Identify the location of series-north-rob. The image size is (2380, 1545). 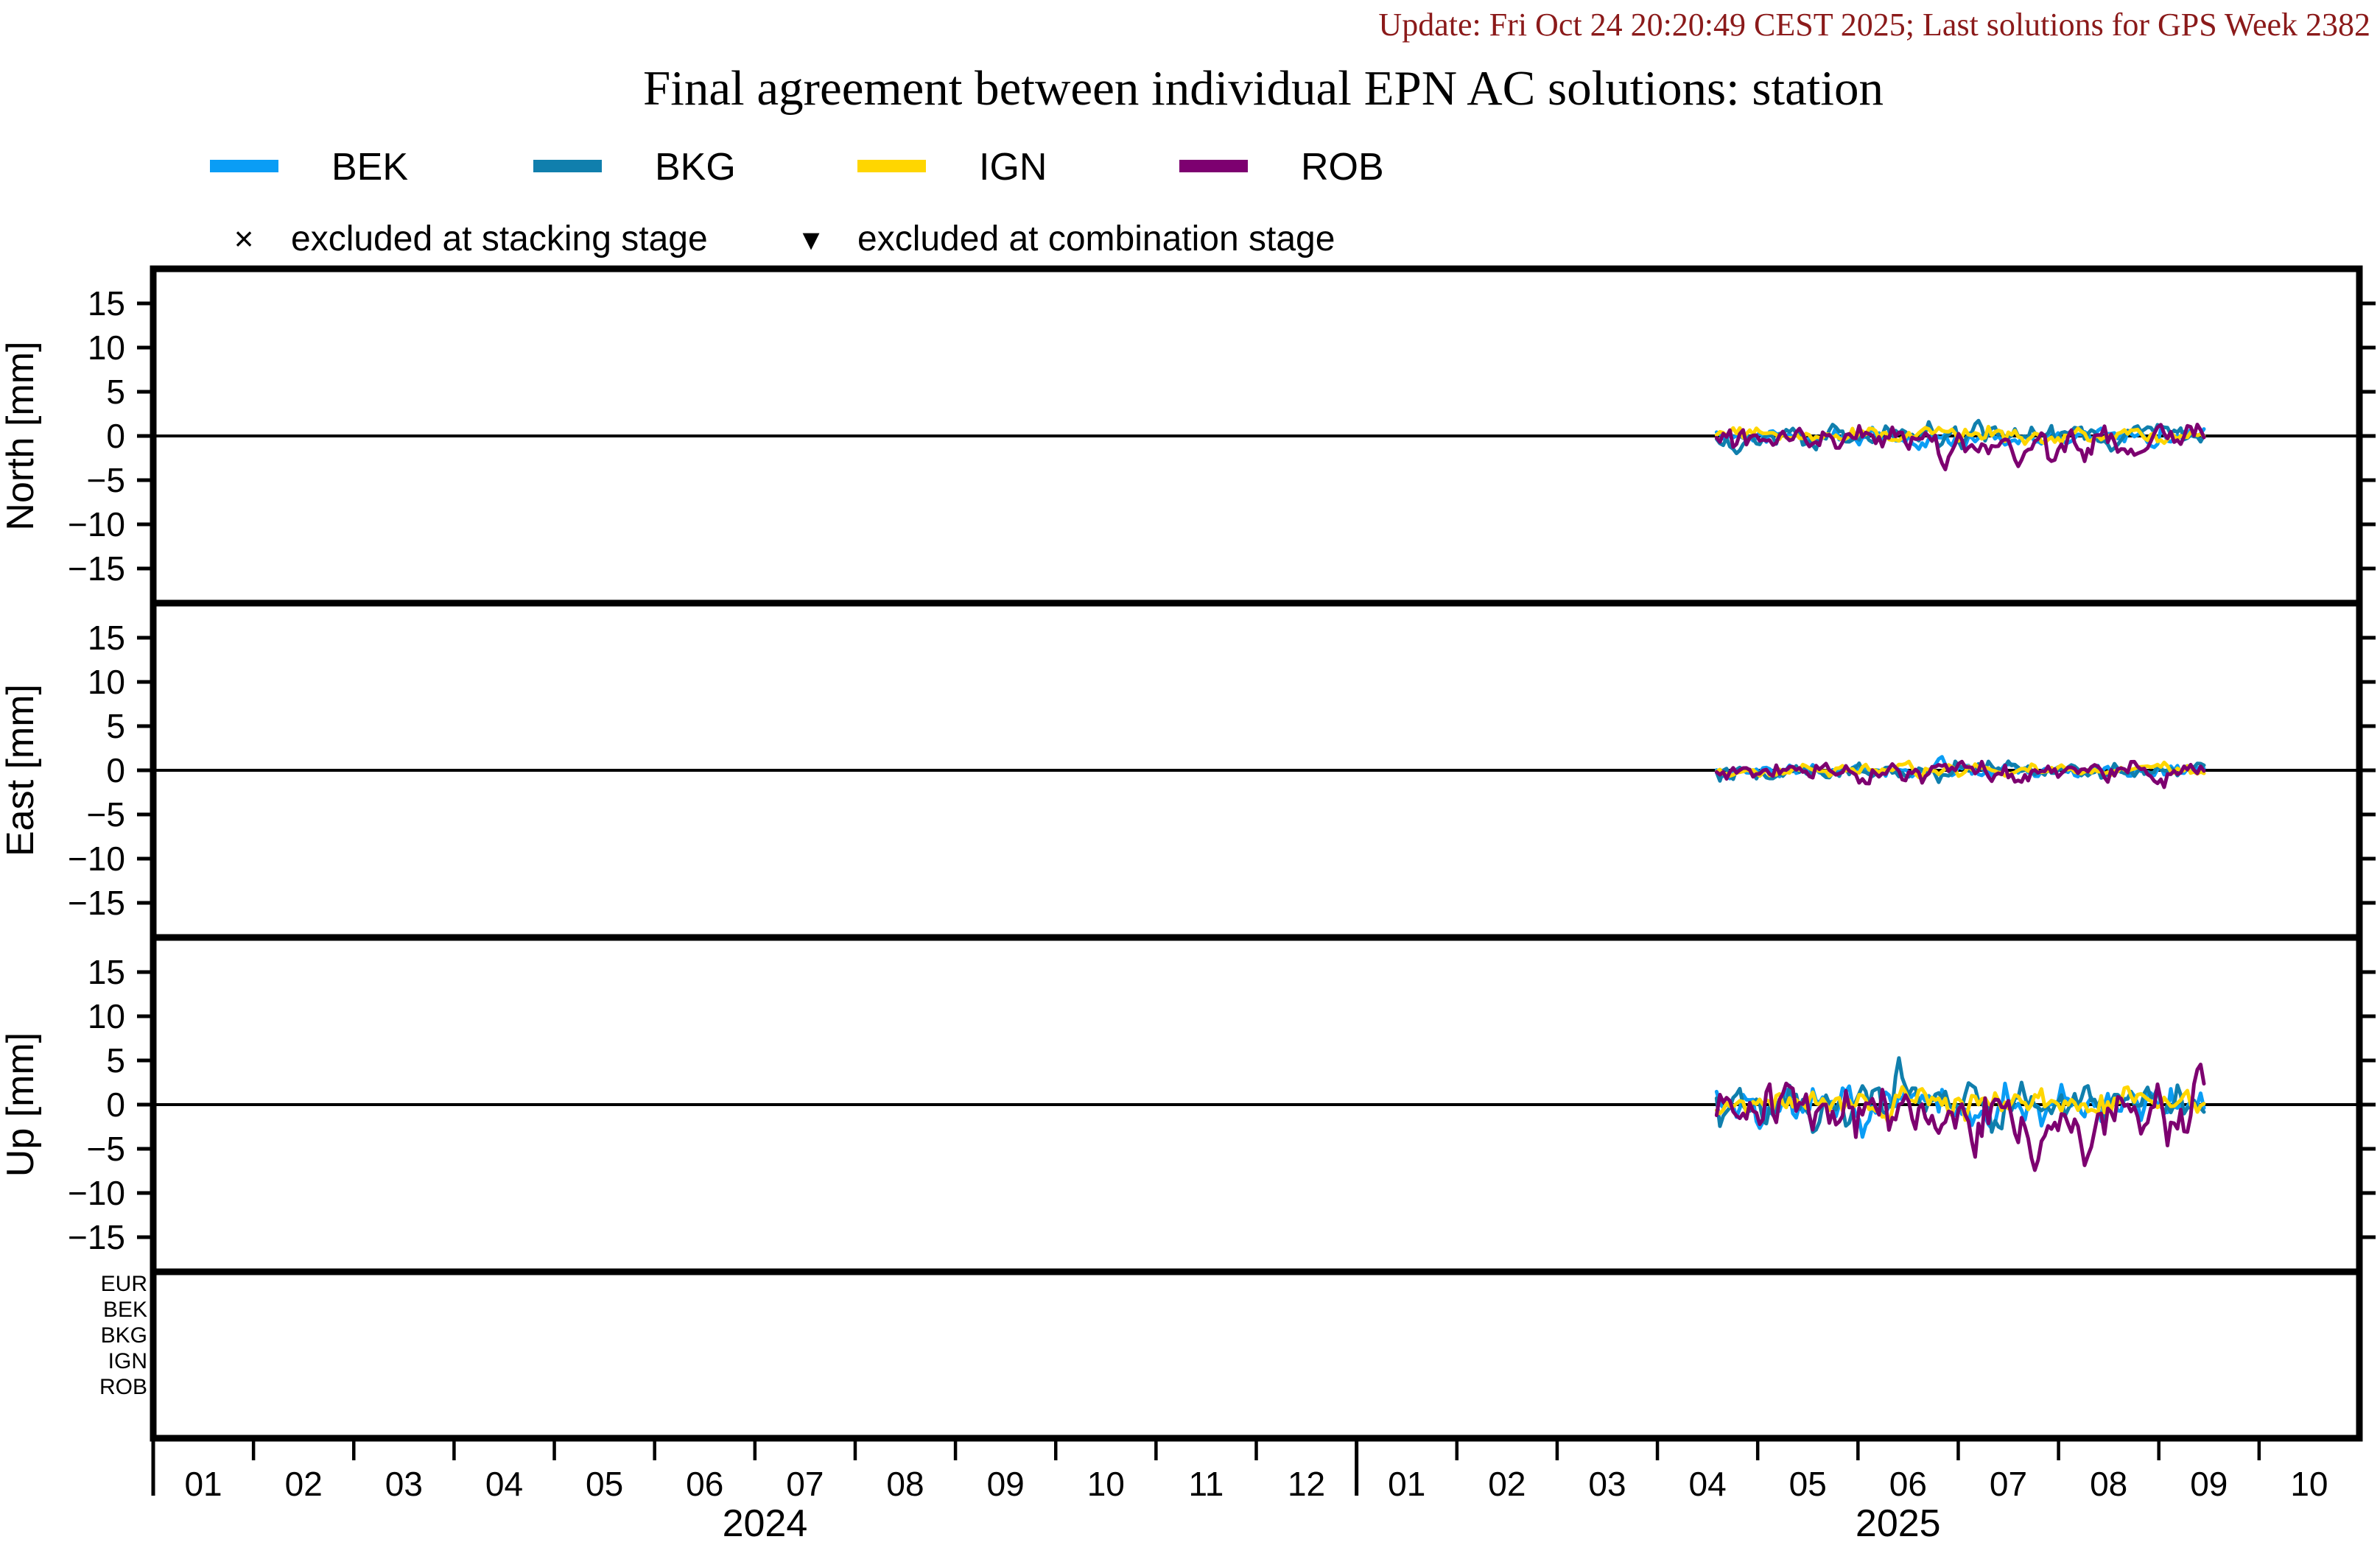
(1960, 447).